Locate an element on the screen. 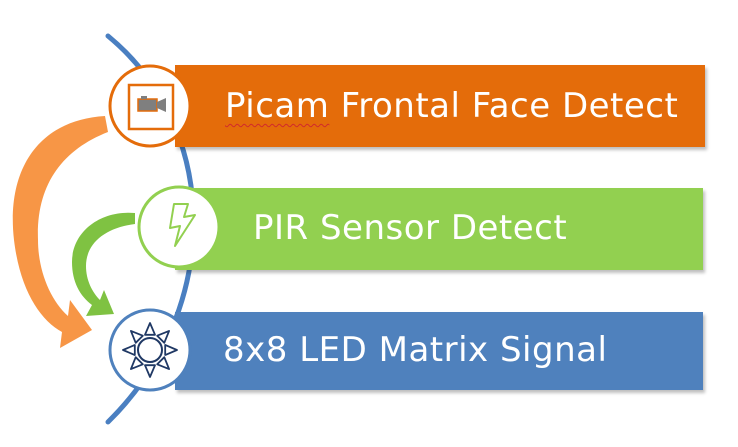 The image size is (738, 447). label-face-detect-rest: Frontal Face Detect is located at coordinates (504, 106).